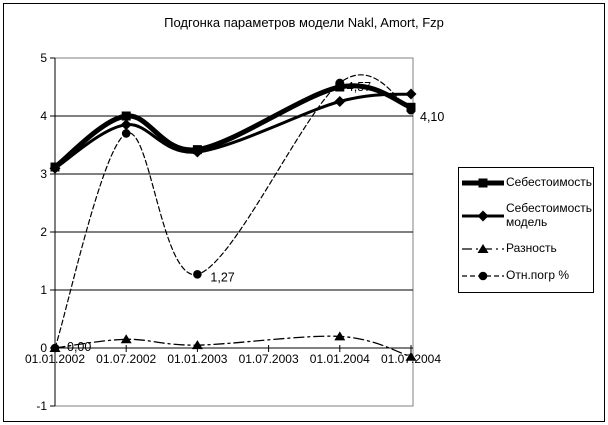 This screenshot has width=608, height=425. I want to click on legend-label-sebestoimost: Себестоимость, so click(549, 182).